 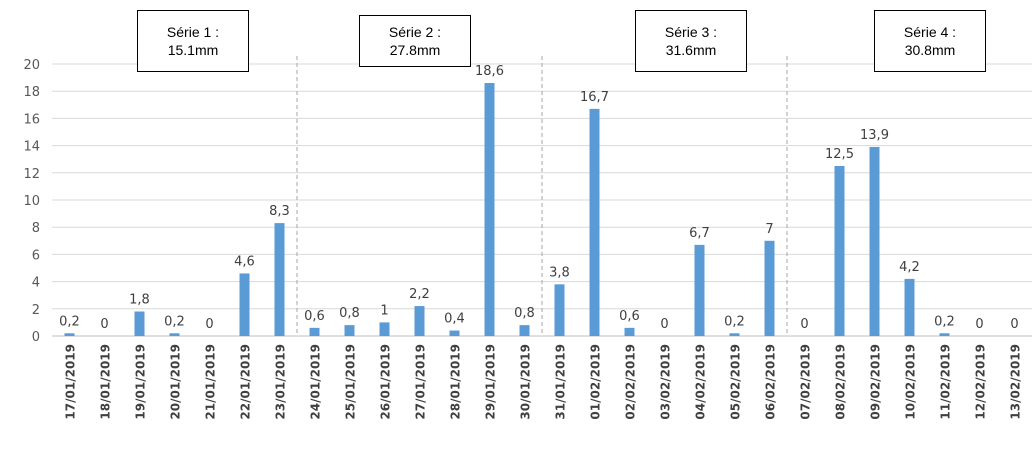 I want to click on y-axis: 0 2 4 6 8 10 12 14 16 18 20, so click(x=31, y=201).